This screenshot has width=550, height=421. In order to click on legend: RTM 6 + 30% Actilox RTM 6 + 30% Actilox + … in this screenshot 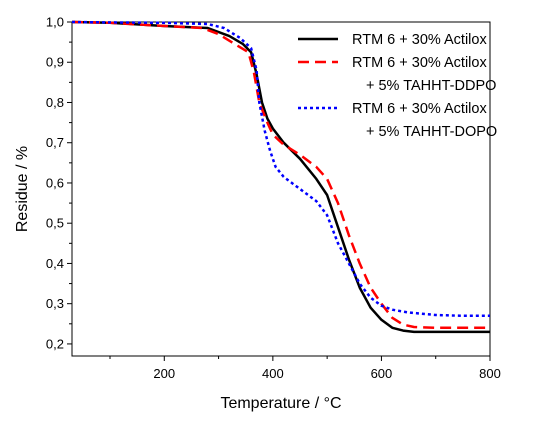, I will do `click(397, 86)`.